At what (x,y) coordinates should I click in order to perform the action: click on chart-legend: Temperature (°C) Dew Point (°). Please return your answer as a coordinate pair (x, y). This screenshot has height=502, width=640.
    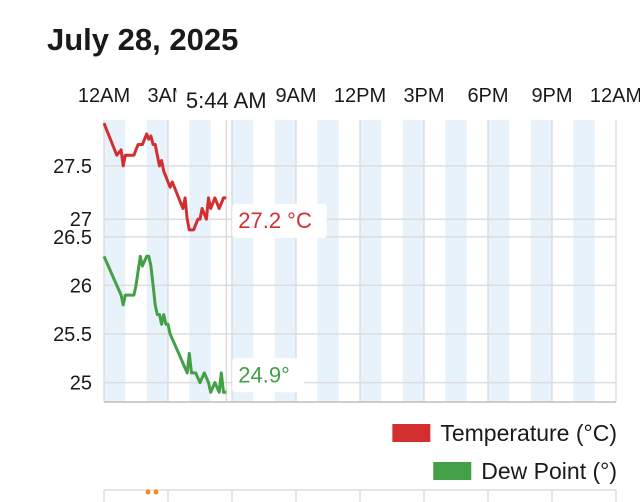
    Looking at the image, I should click on (504, 452).